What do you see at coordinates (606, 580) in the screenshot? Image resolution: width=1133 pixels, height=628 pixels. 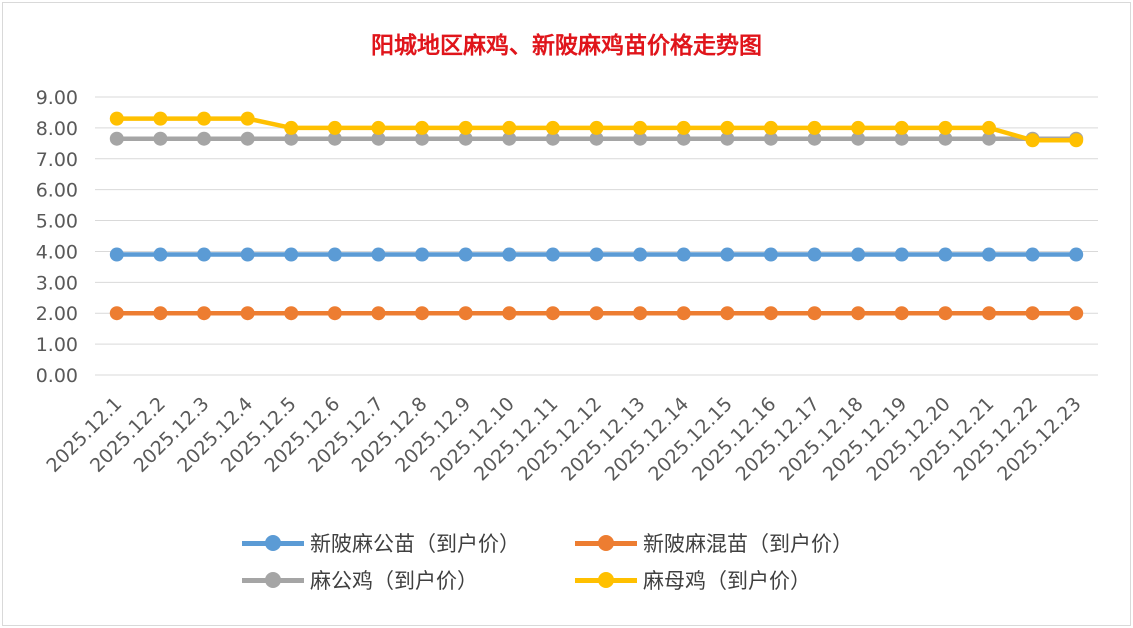 I see `legend-swatch-hen` at bounding box center [606, 580].